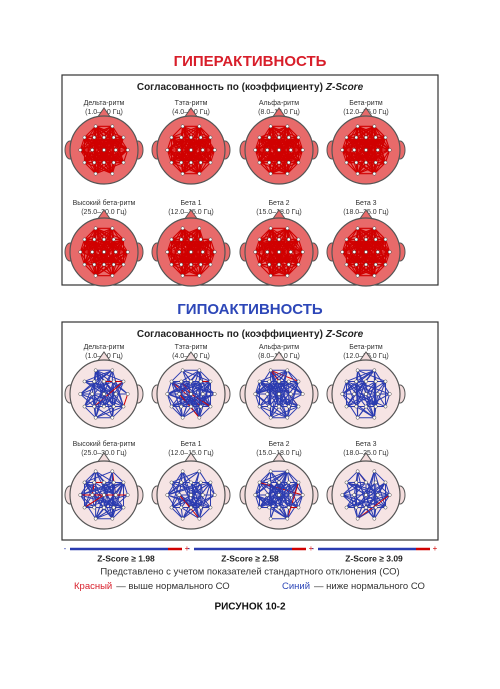 The width and height of the screenshot is (500, 689). What do you see at coordinates (369, 586) in the screenshot?
I see `blue-text: — ниже нормального СО` at bounding box center [369, 586].